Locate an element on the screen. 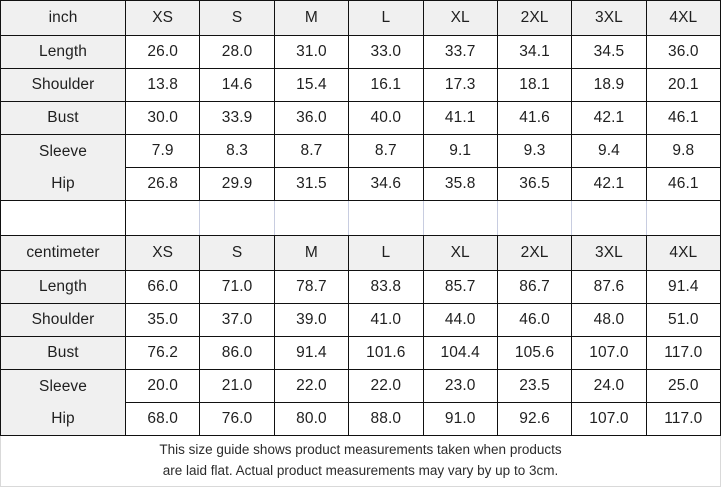 This screenshot has height=487, width=721. measurement-cell: 91.0 is located at coordinates (460, 419).